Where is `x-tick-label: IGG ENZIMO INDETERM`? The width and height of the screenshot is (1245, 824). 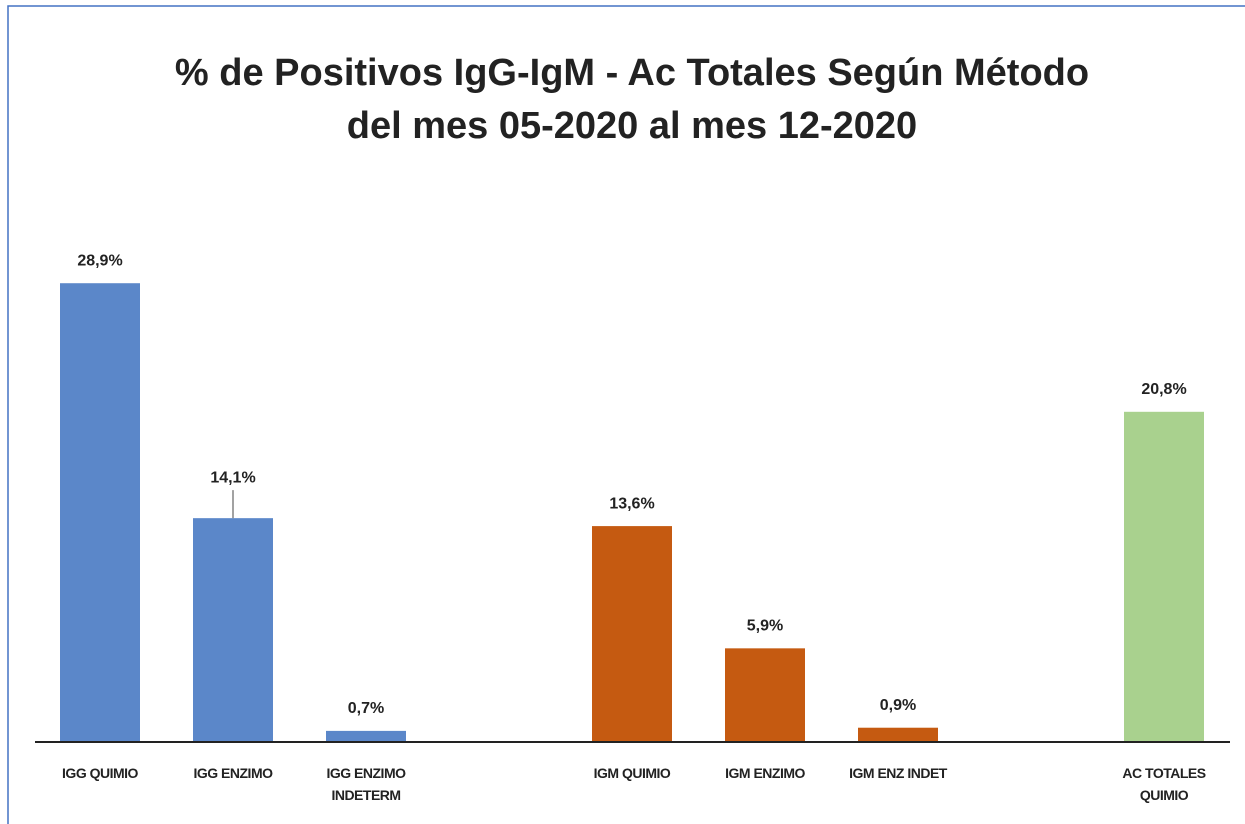
x-tick-label: IGG ENZIMO INDETERM is located at coordinates (366, 784).